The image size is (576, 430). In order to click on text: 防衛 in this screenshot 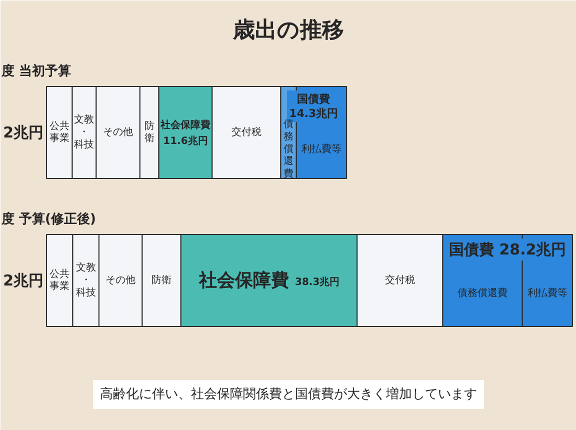, I will do `click(162, 280)`.